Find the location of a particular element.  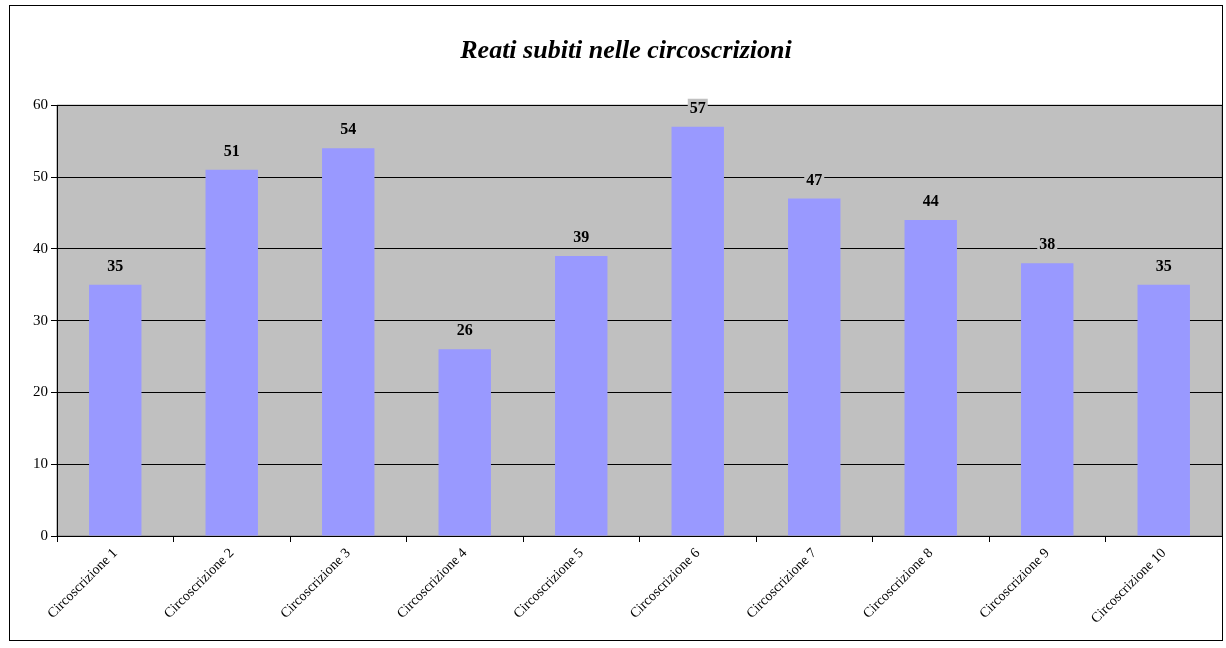

data-label: 54 is located at coordinates (348, 129).